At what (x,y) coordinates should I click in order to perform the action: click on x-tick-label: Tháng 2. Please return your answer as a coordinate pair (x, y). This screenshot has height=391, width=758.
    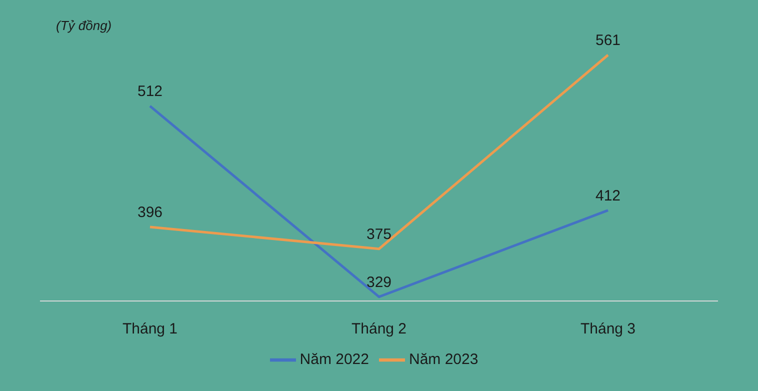
    Looking at the image, I should click on (379, 329).